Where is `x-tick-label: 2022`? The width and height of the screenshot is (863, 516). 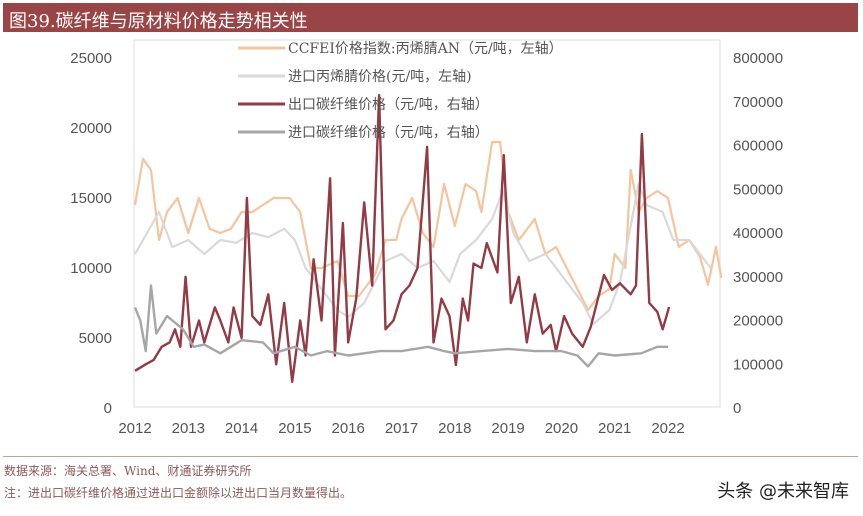
x-tick-label: 2022 is located at coordinates (667, 428).